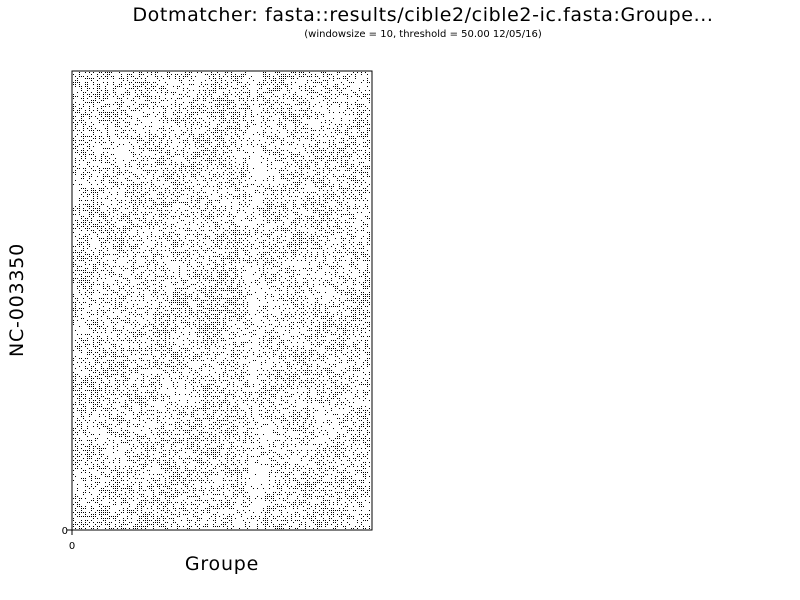  What do you see at coordinates (17, 300) in the screenshot?
I see `y-axis-label: NC-003350` at bounding box center [17, 300].